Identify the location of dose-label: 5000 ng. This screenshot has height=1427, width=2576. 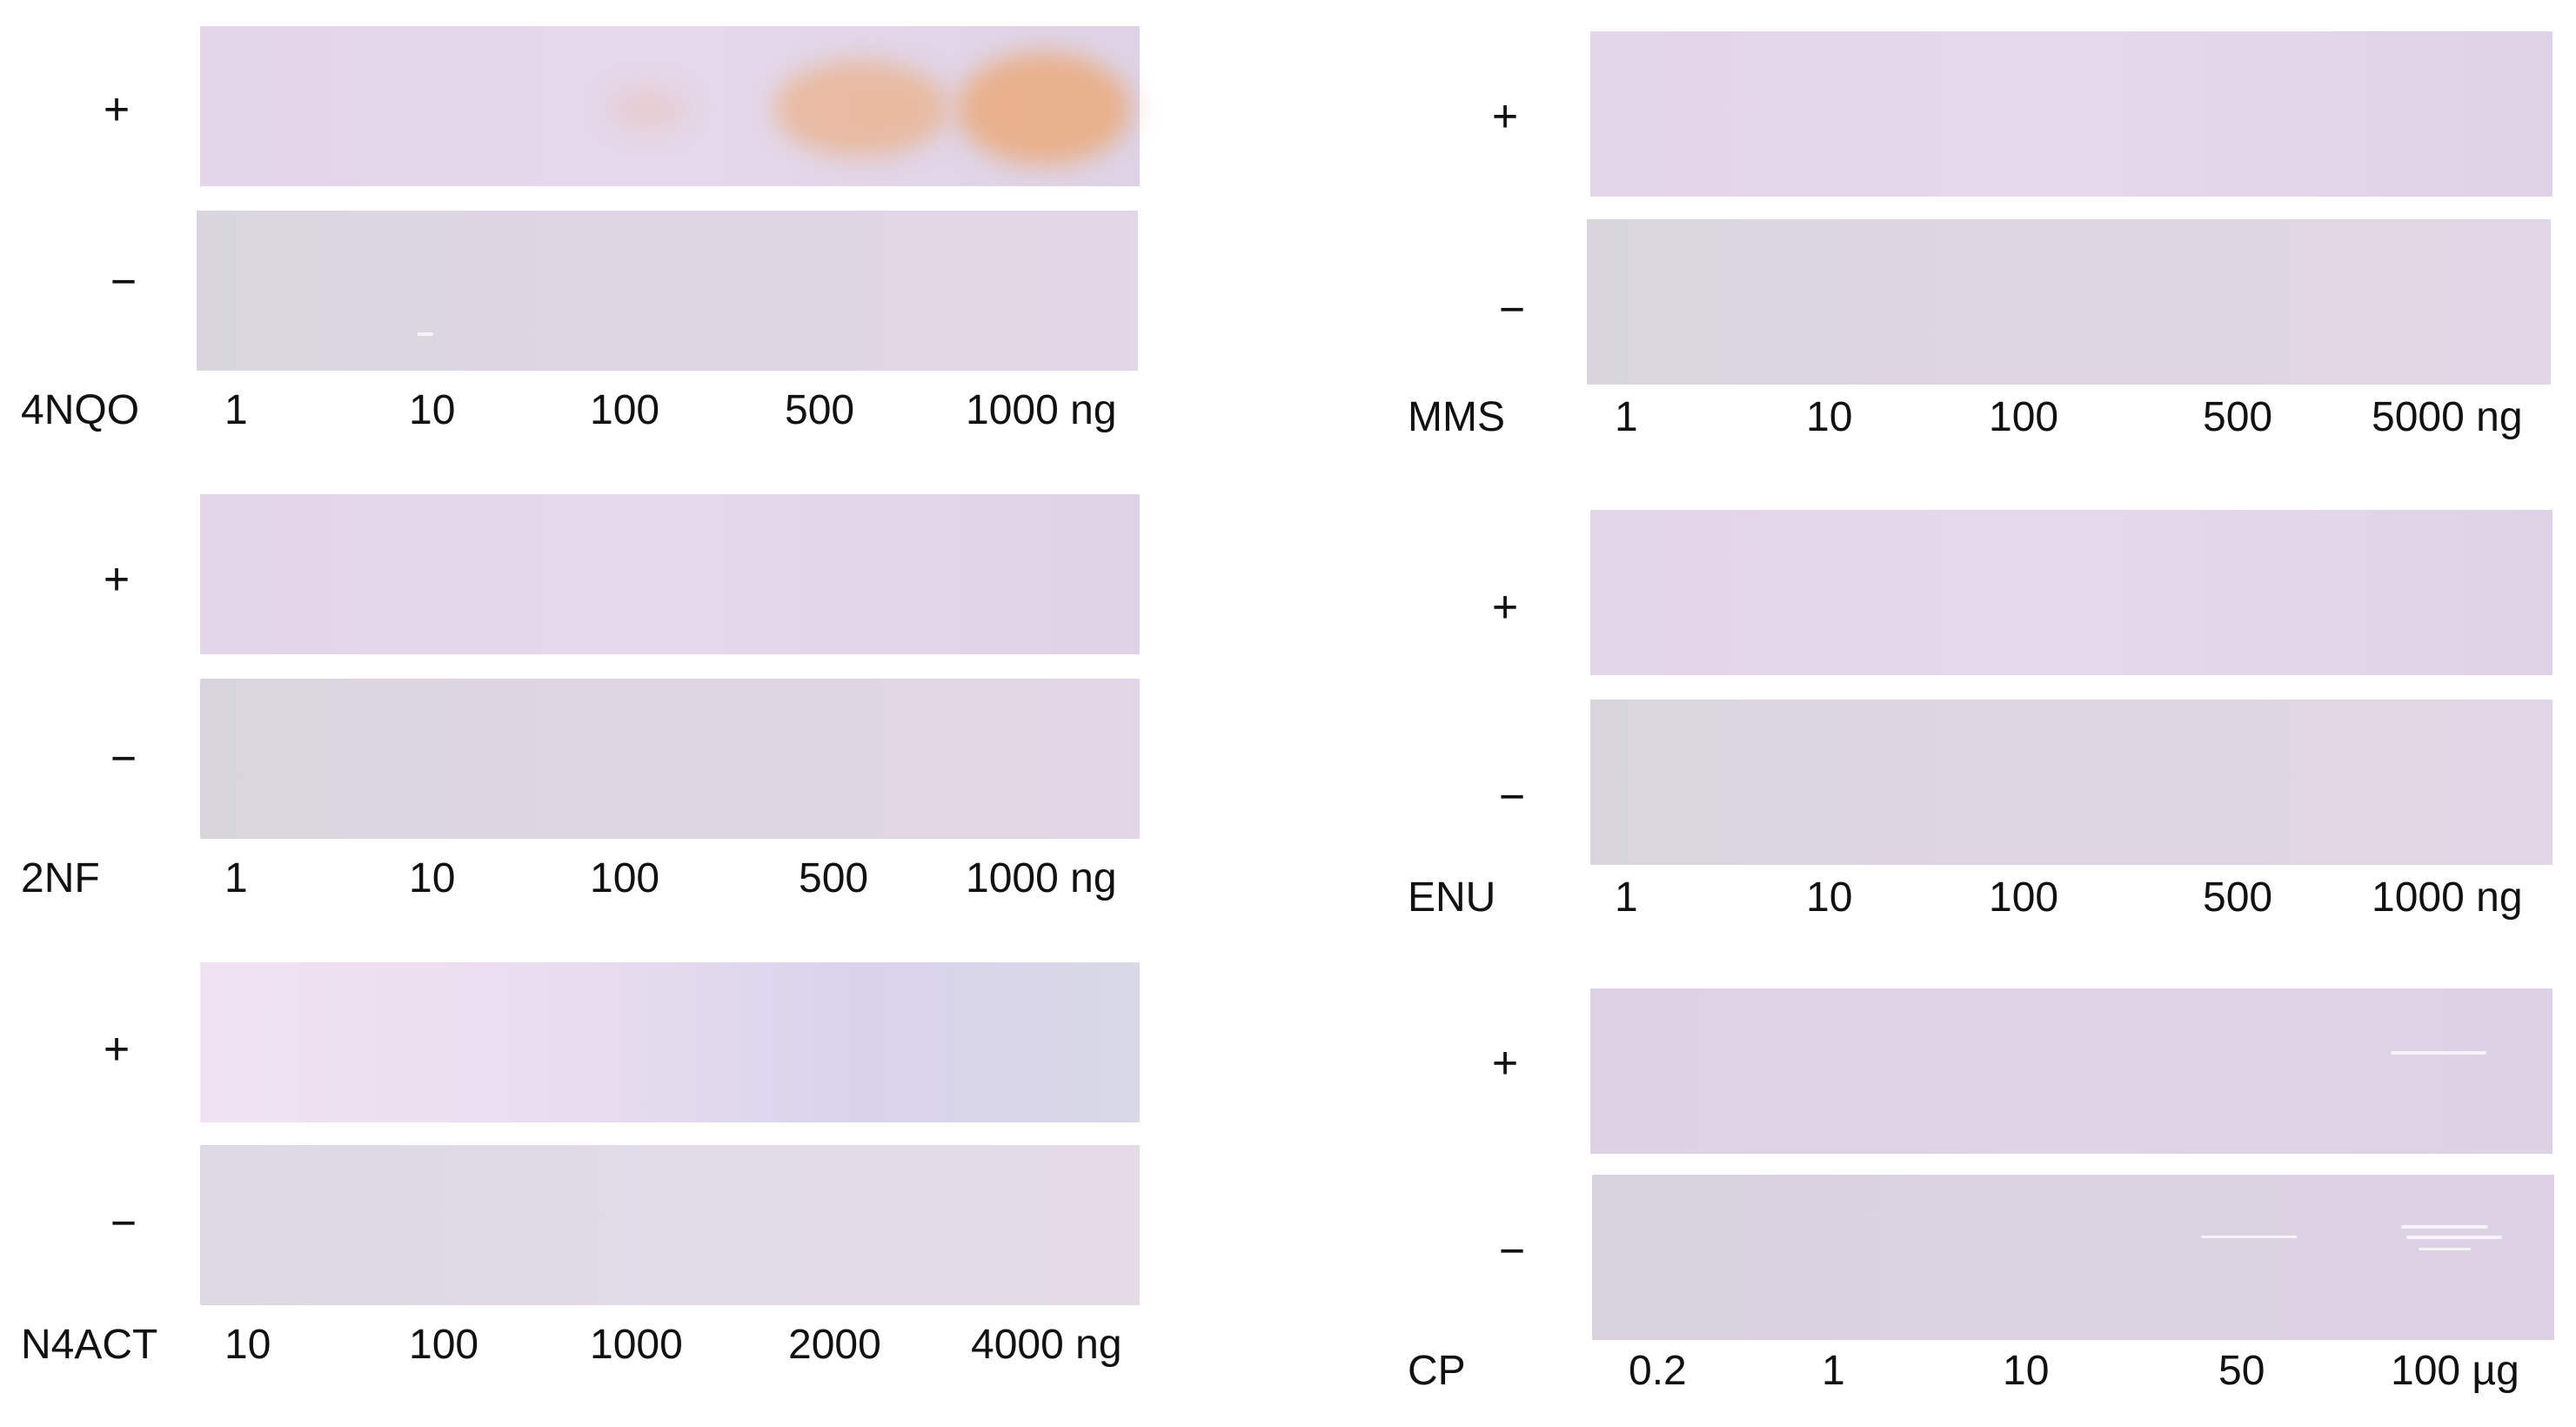
(2447, 417).